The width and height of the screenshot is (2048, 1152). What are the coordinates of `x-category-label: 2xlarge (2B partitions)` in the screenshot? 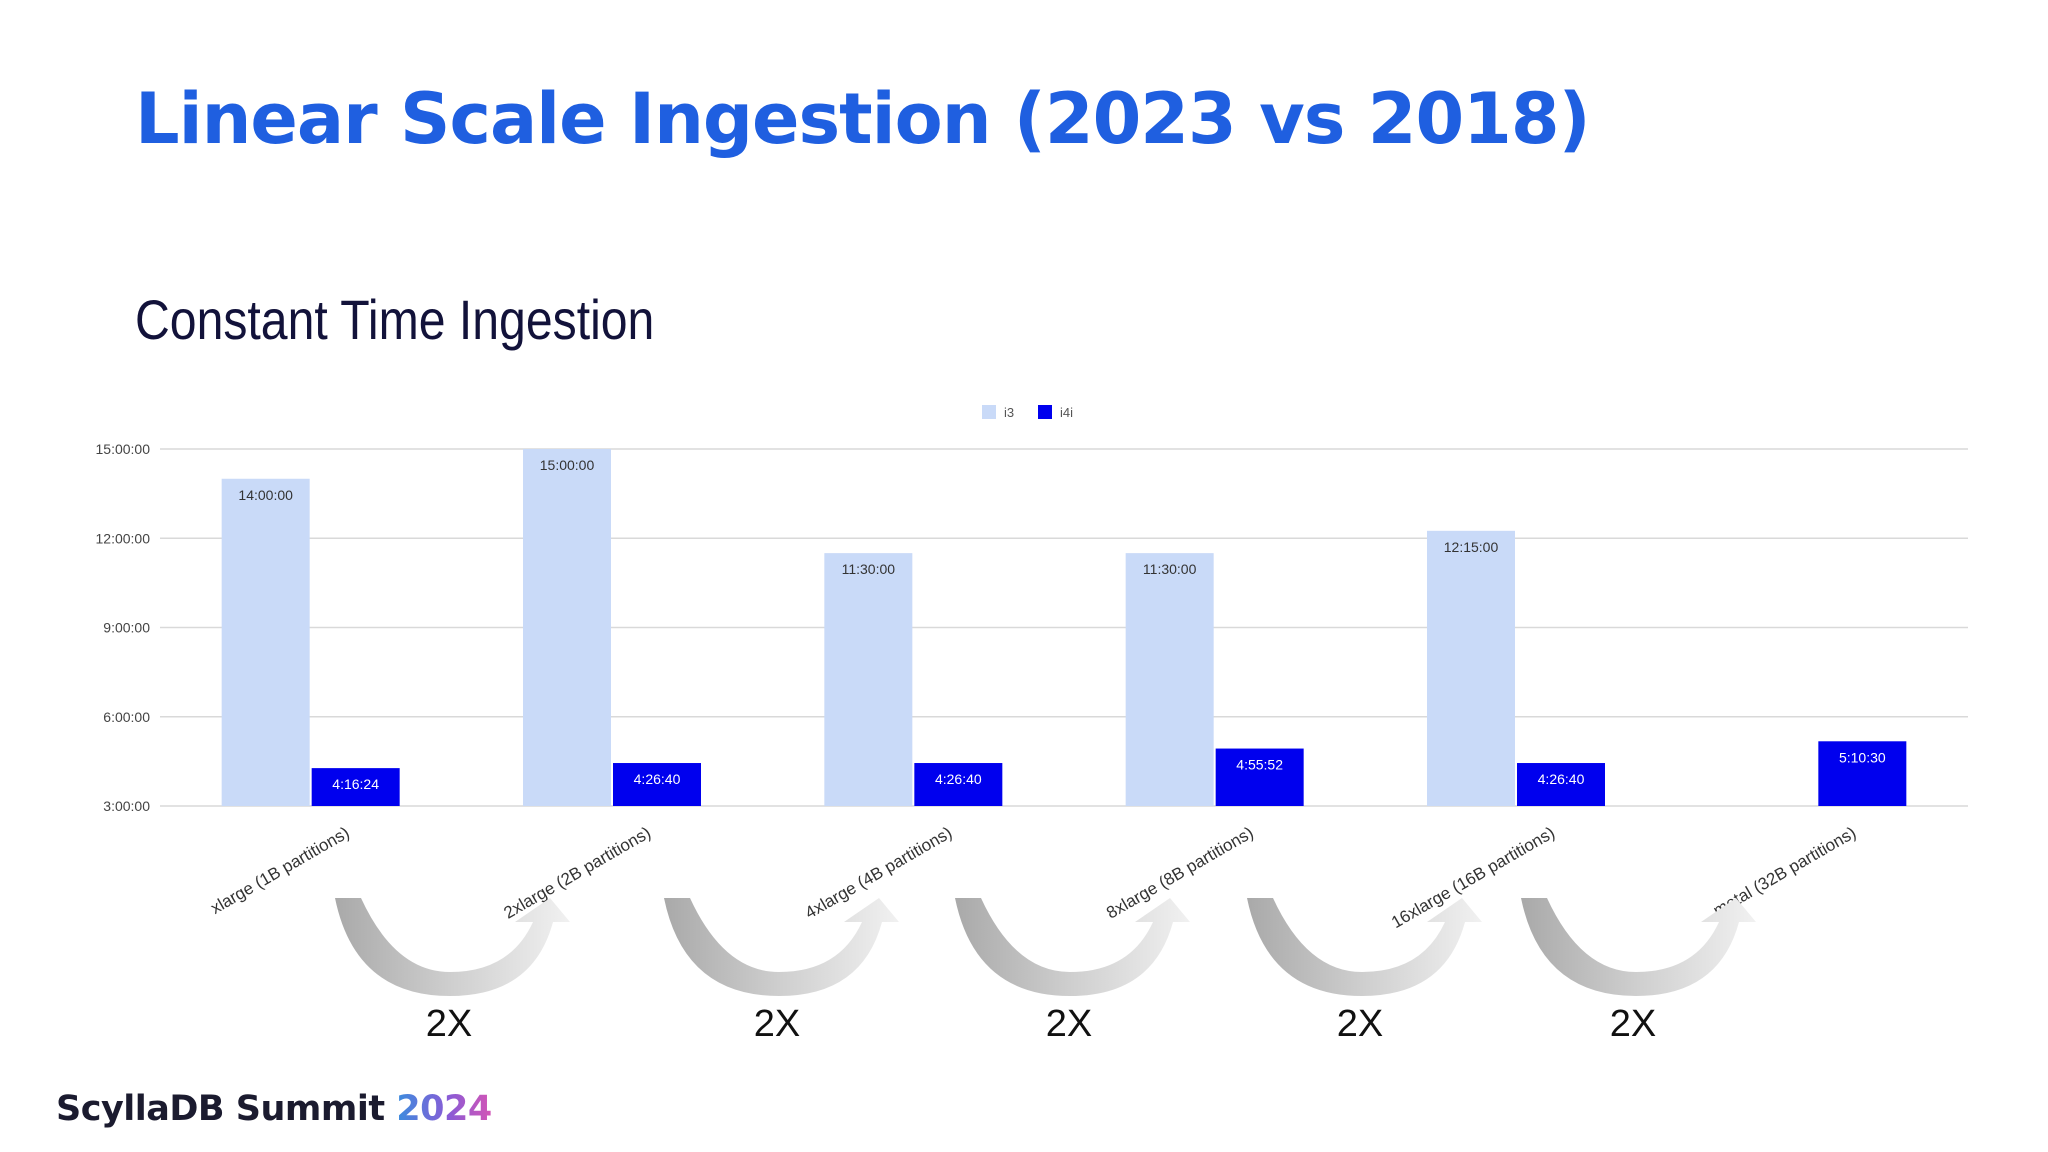 It's located at (577, 873).